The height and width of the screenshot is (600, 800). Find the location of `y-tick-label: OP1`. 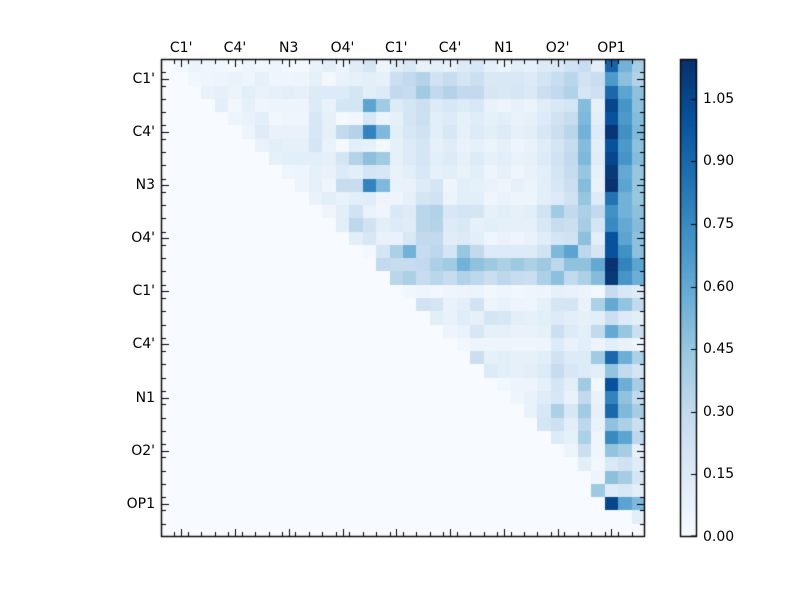

y-tick-label: OP1 is located at coordinates (140, 503).